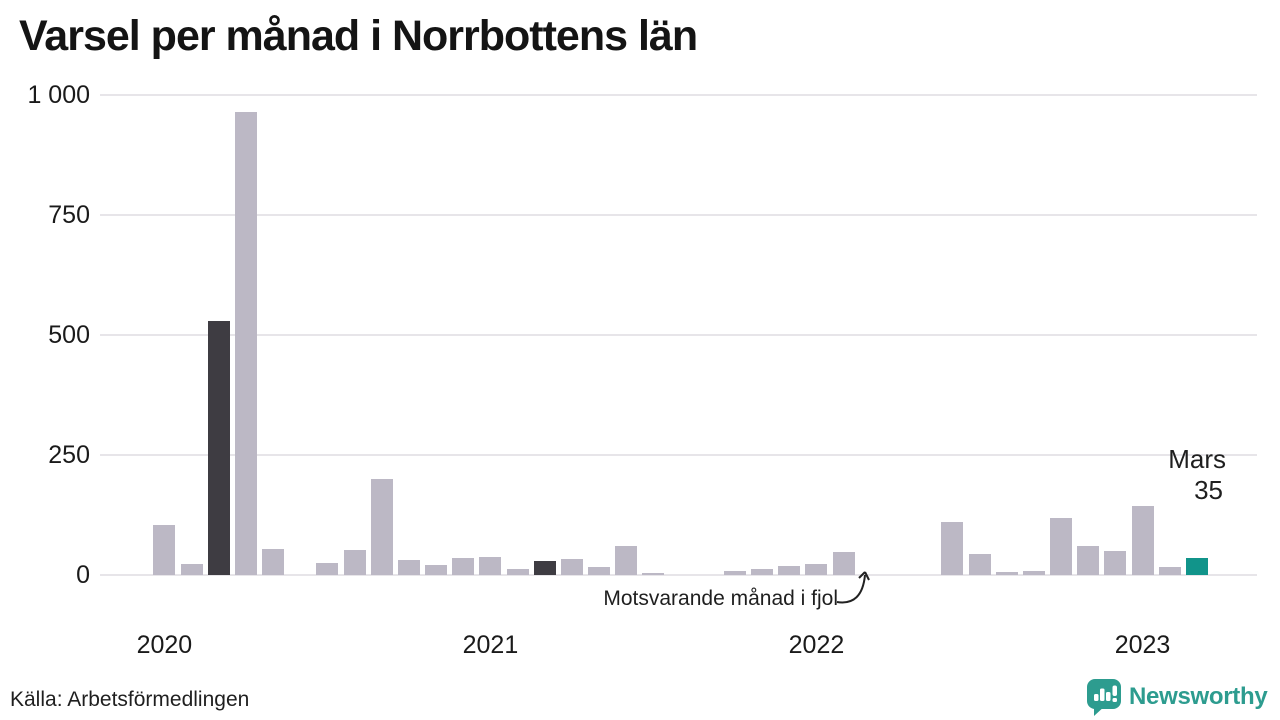  Describe the element at coordinates (164, 549) in the screenshot. I see `bar-jan-2020` at that location.